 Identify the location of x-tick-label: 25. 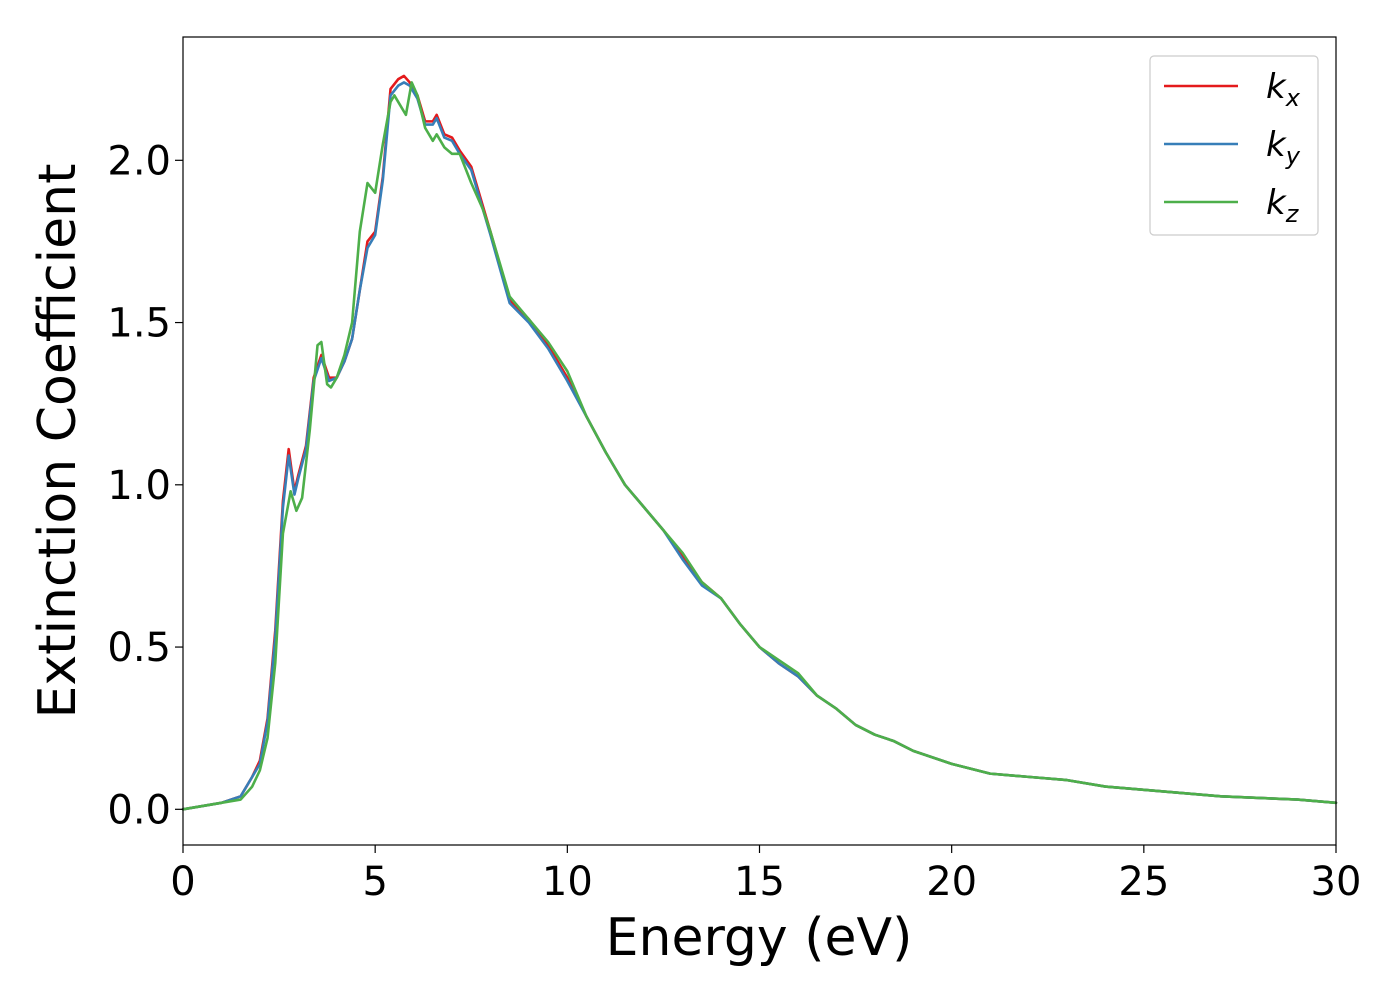
(1143, 882).